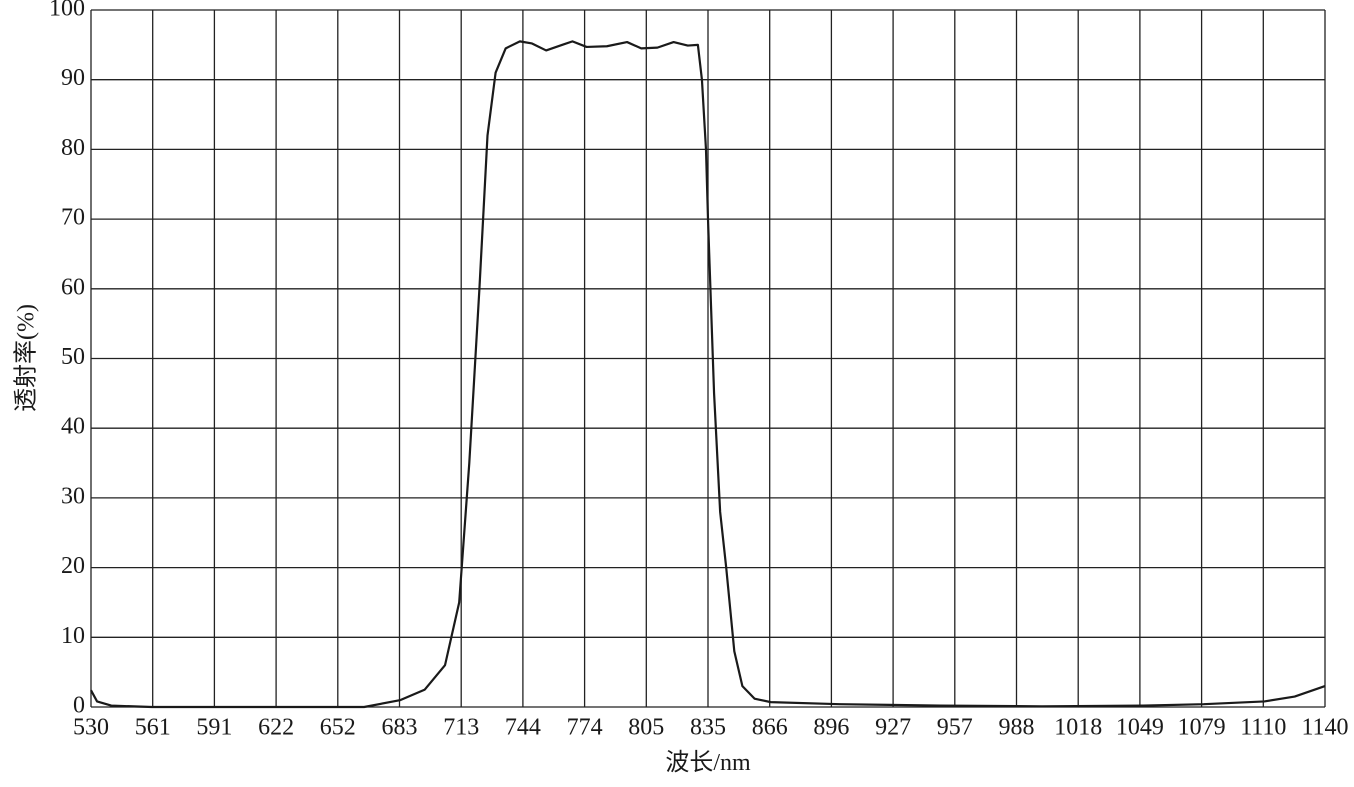 The height and width of the screenshot is (787, 1354). Describe the element at coordinates (646, 728) in the screenshot. I see `x-tick-label: 805` at that location.